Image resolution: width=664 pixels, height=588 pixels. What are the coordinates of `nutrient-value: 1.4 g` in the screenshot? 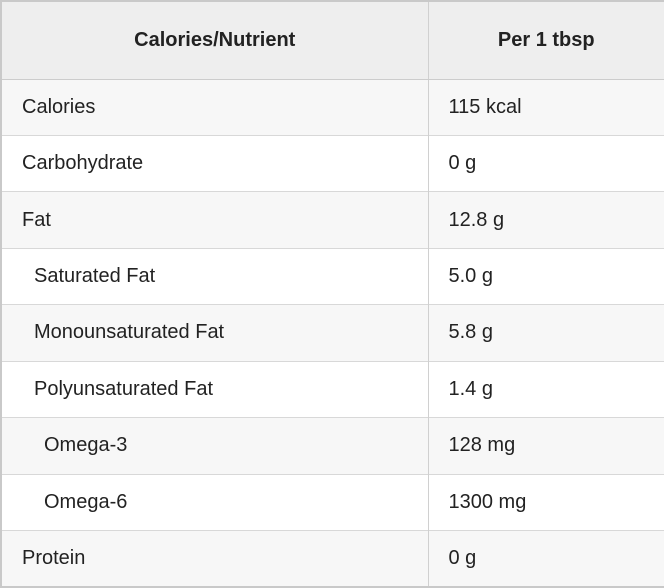 It's located at (545, 389).